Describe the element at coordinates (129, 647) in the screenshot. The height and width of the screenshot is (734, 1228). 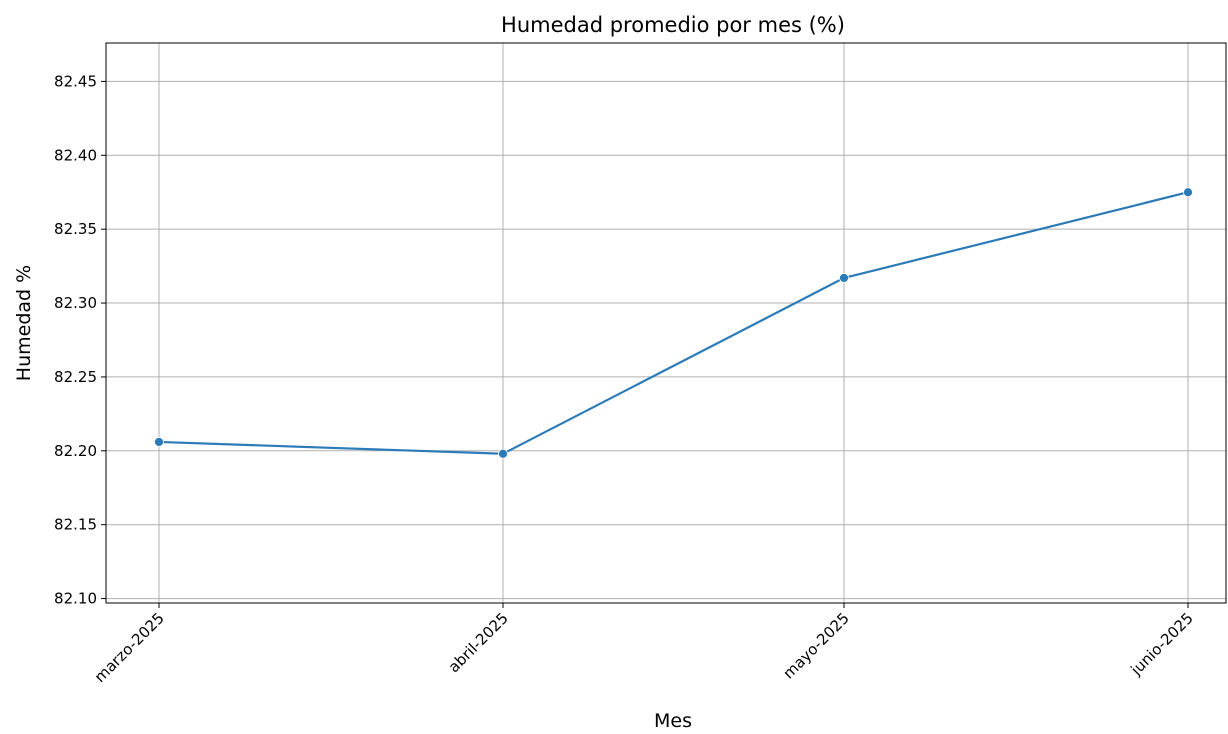
I see `x-tick-label: marzo-2025` at that location.